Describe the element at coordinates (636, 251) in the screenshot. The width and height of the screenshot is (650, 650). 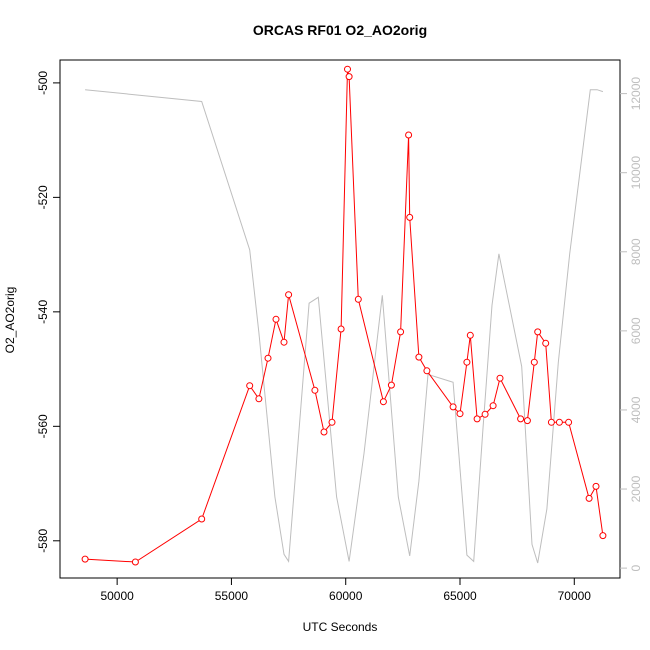
I see `y2-tick-label: 8000` at that location.